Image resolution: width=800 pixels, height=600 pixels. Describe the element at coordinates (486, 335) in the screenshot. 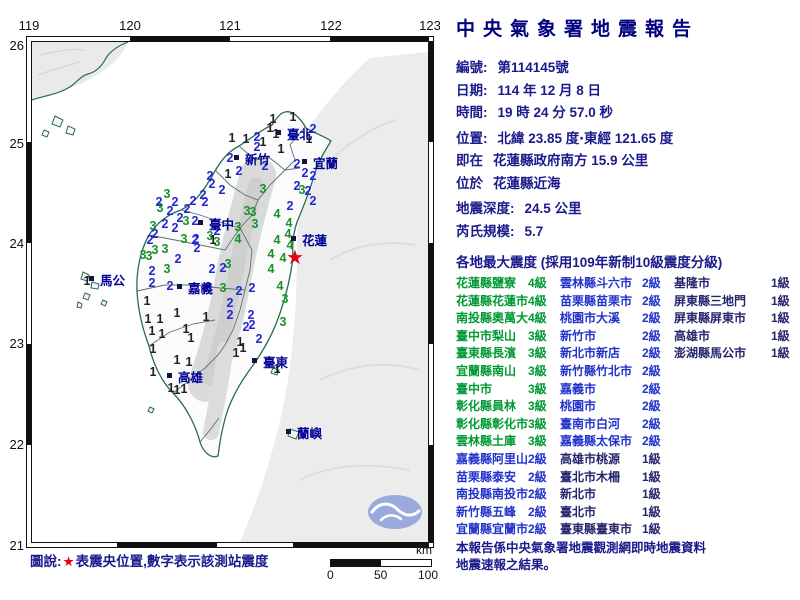

I see `station-area-name: 臺中市梨山` at that location.